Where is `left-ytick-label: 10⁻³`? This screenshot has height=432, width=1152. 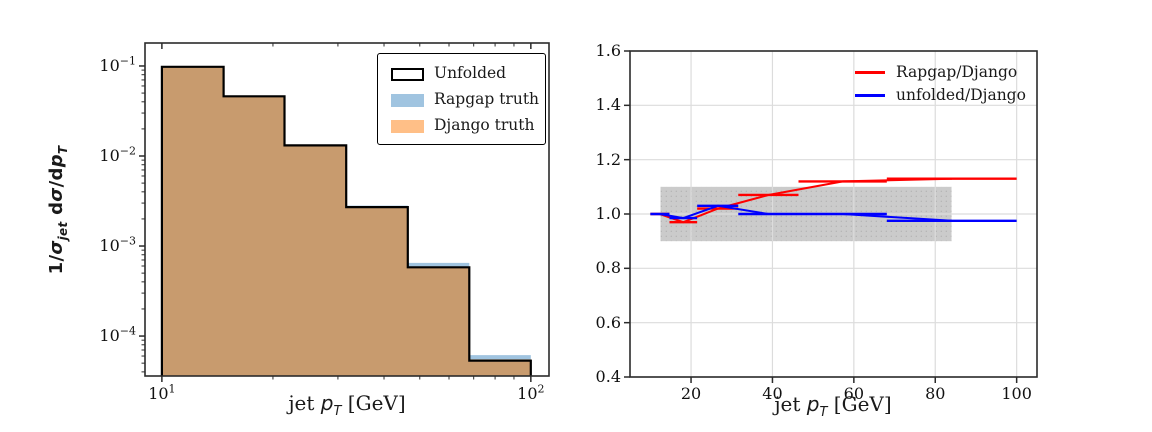
left-ytick-label: 10⁻³ is located at coordinates (117, 245).